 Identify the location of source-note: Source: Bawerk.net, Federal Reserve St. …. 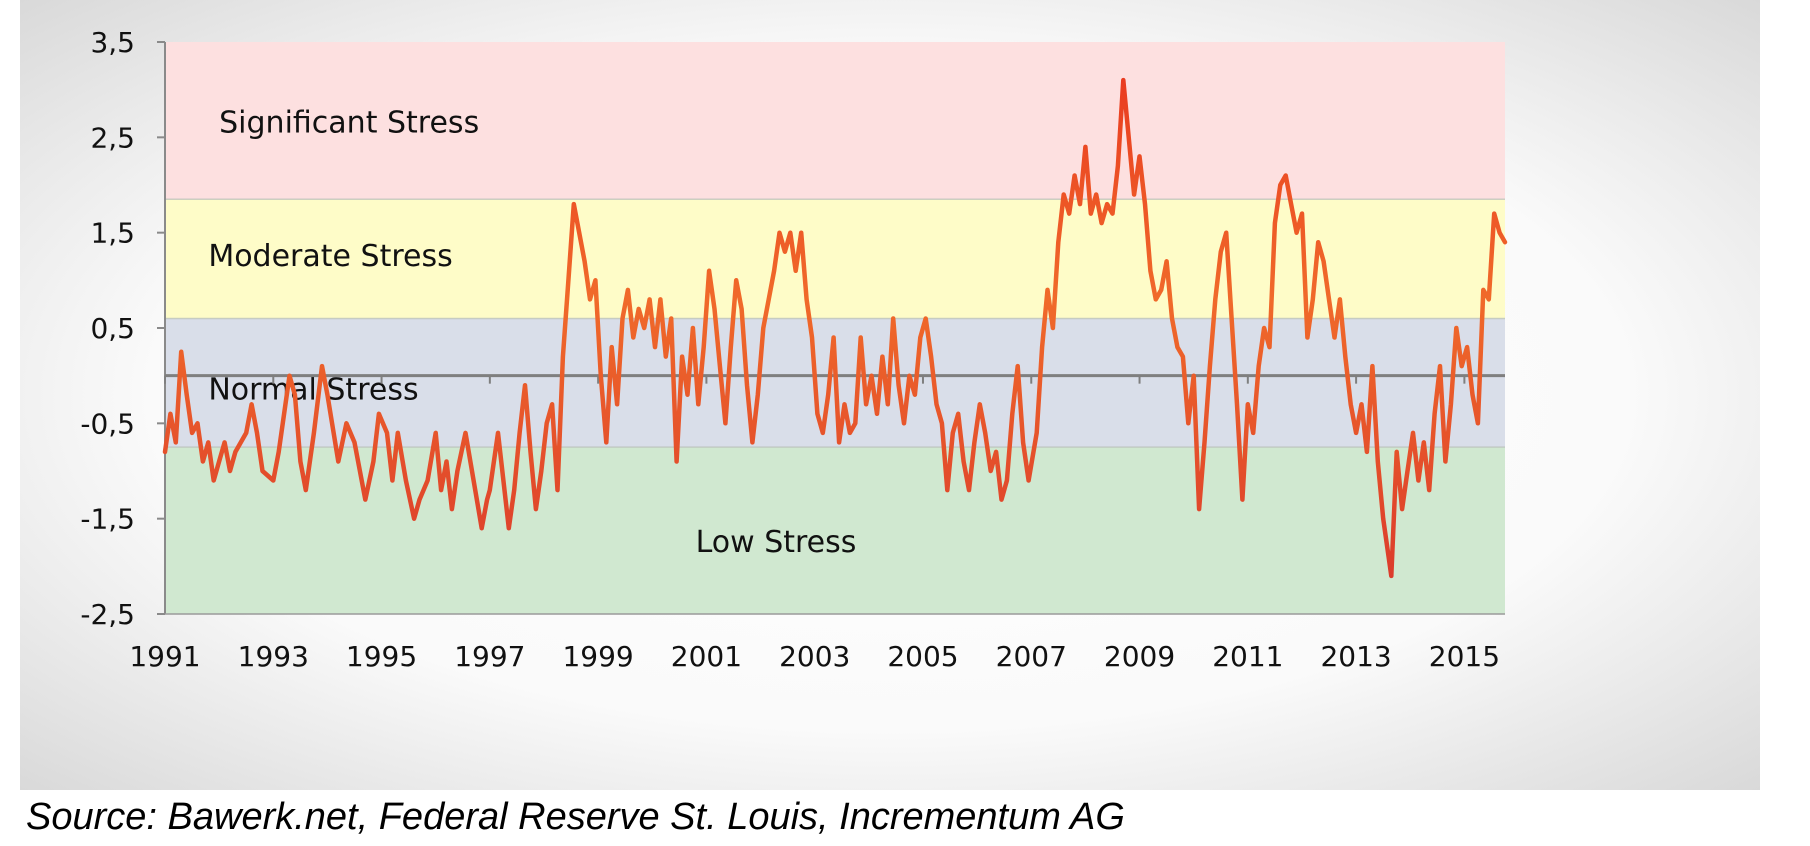
(575, 817).